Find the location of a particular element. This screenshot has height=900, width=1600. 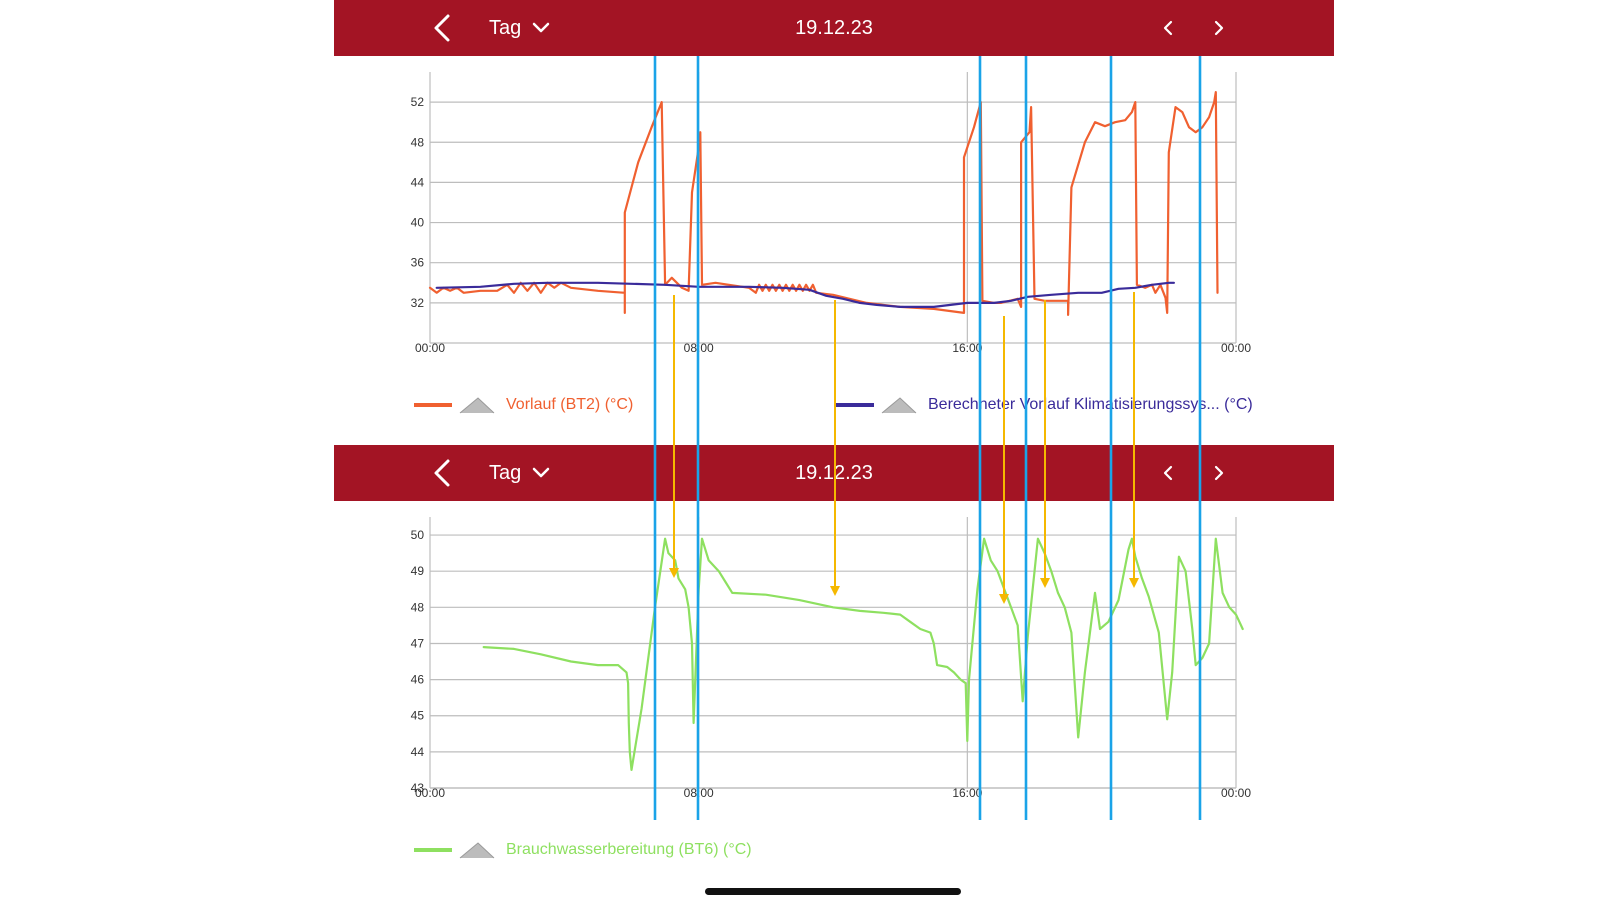

y-tick-label: 52 is located at coordinates (418, 102).